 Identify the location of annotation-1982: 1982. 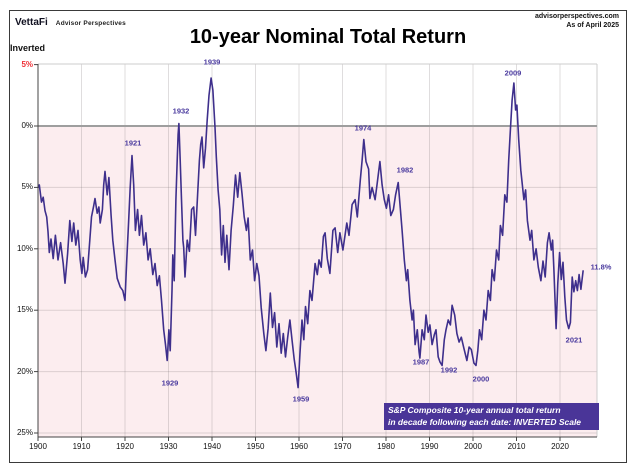
(405, 170).